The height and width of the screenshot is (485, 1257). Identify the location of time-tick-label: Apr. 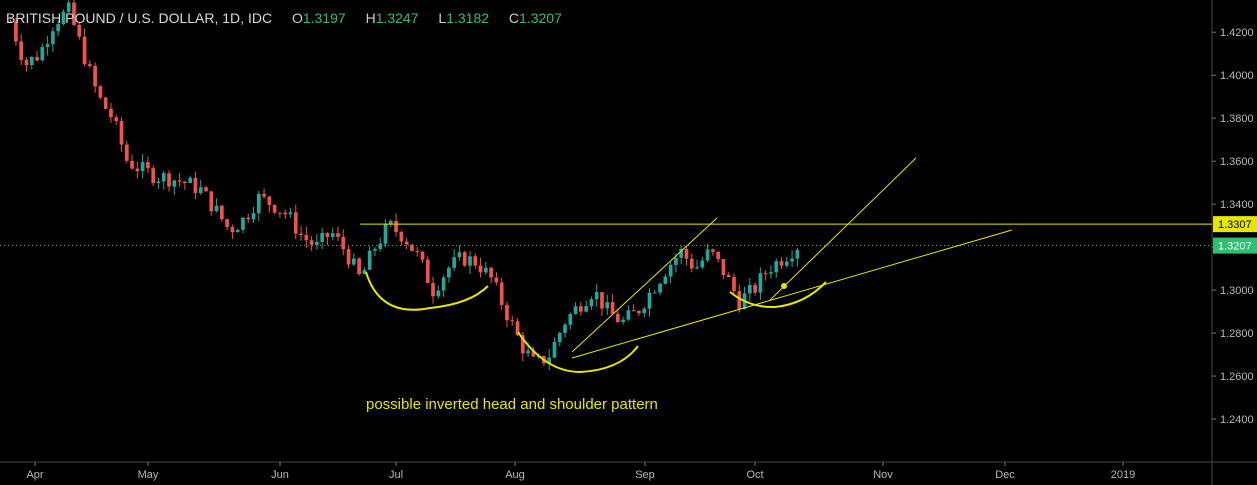
(34, 475).